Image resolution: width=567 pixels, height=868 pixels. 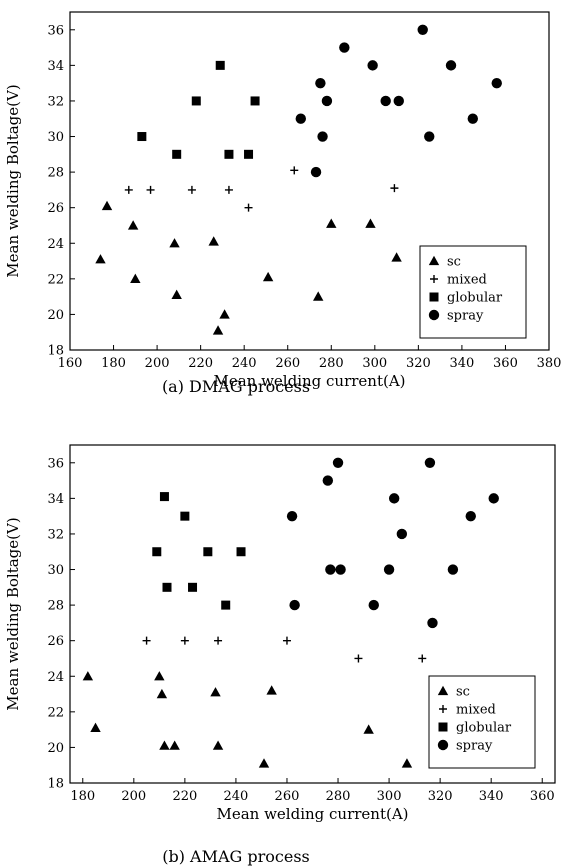 I want to click on legend-marker-spray, so click(x=434, y=315).